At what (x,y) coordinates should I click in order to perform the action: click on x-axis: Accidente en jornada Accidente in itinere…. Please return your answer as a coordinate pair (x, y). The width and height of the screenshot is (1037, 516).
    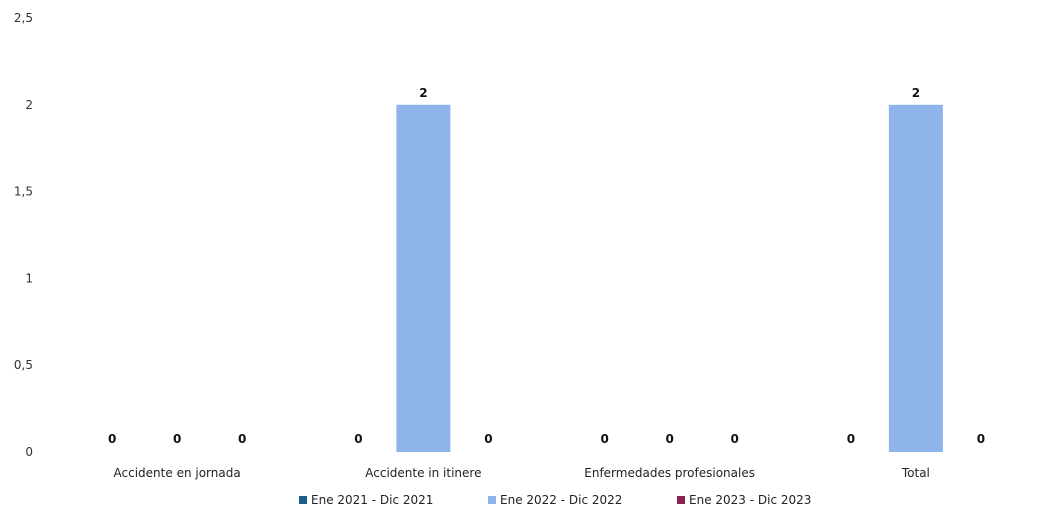
    Looking at the image, I should click on (522, 473).